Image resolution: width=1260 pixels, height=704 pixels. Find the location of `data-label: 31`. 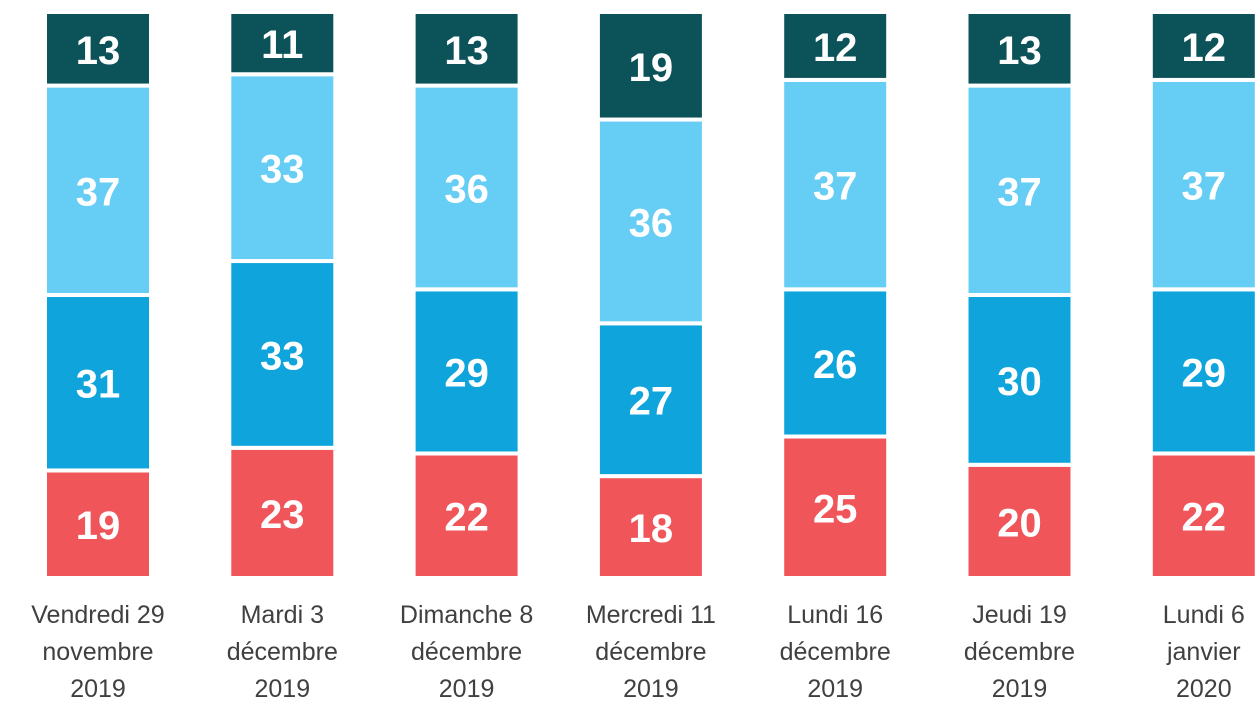

data-label: 31 is located at coordinates (98, 385).